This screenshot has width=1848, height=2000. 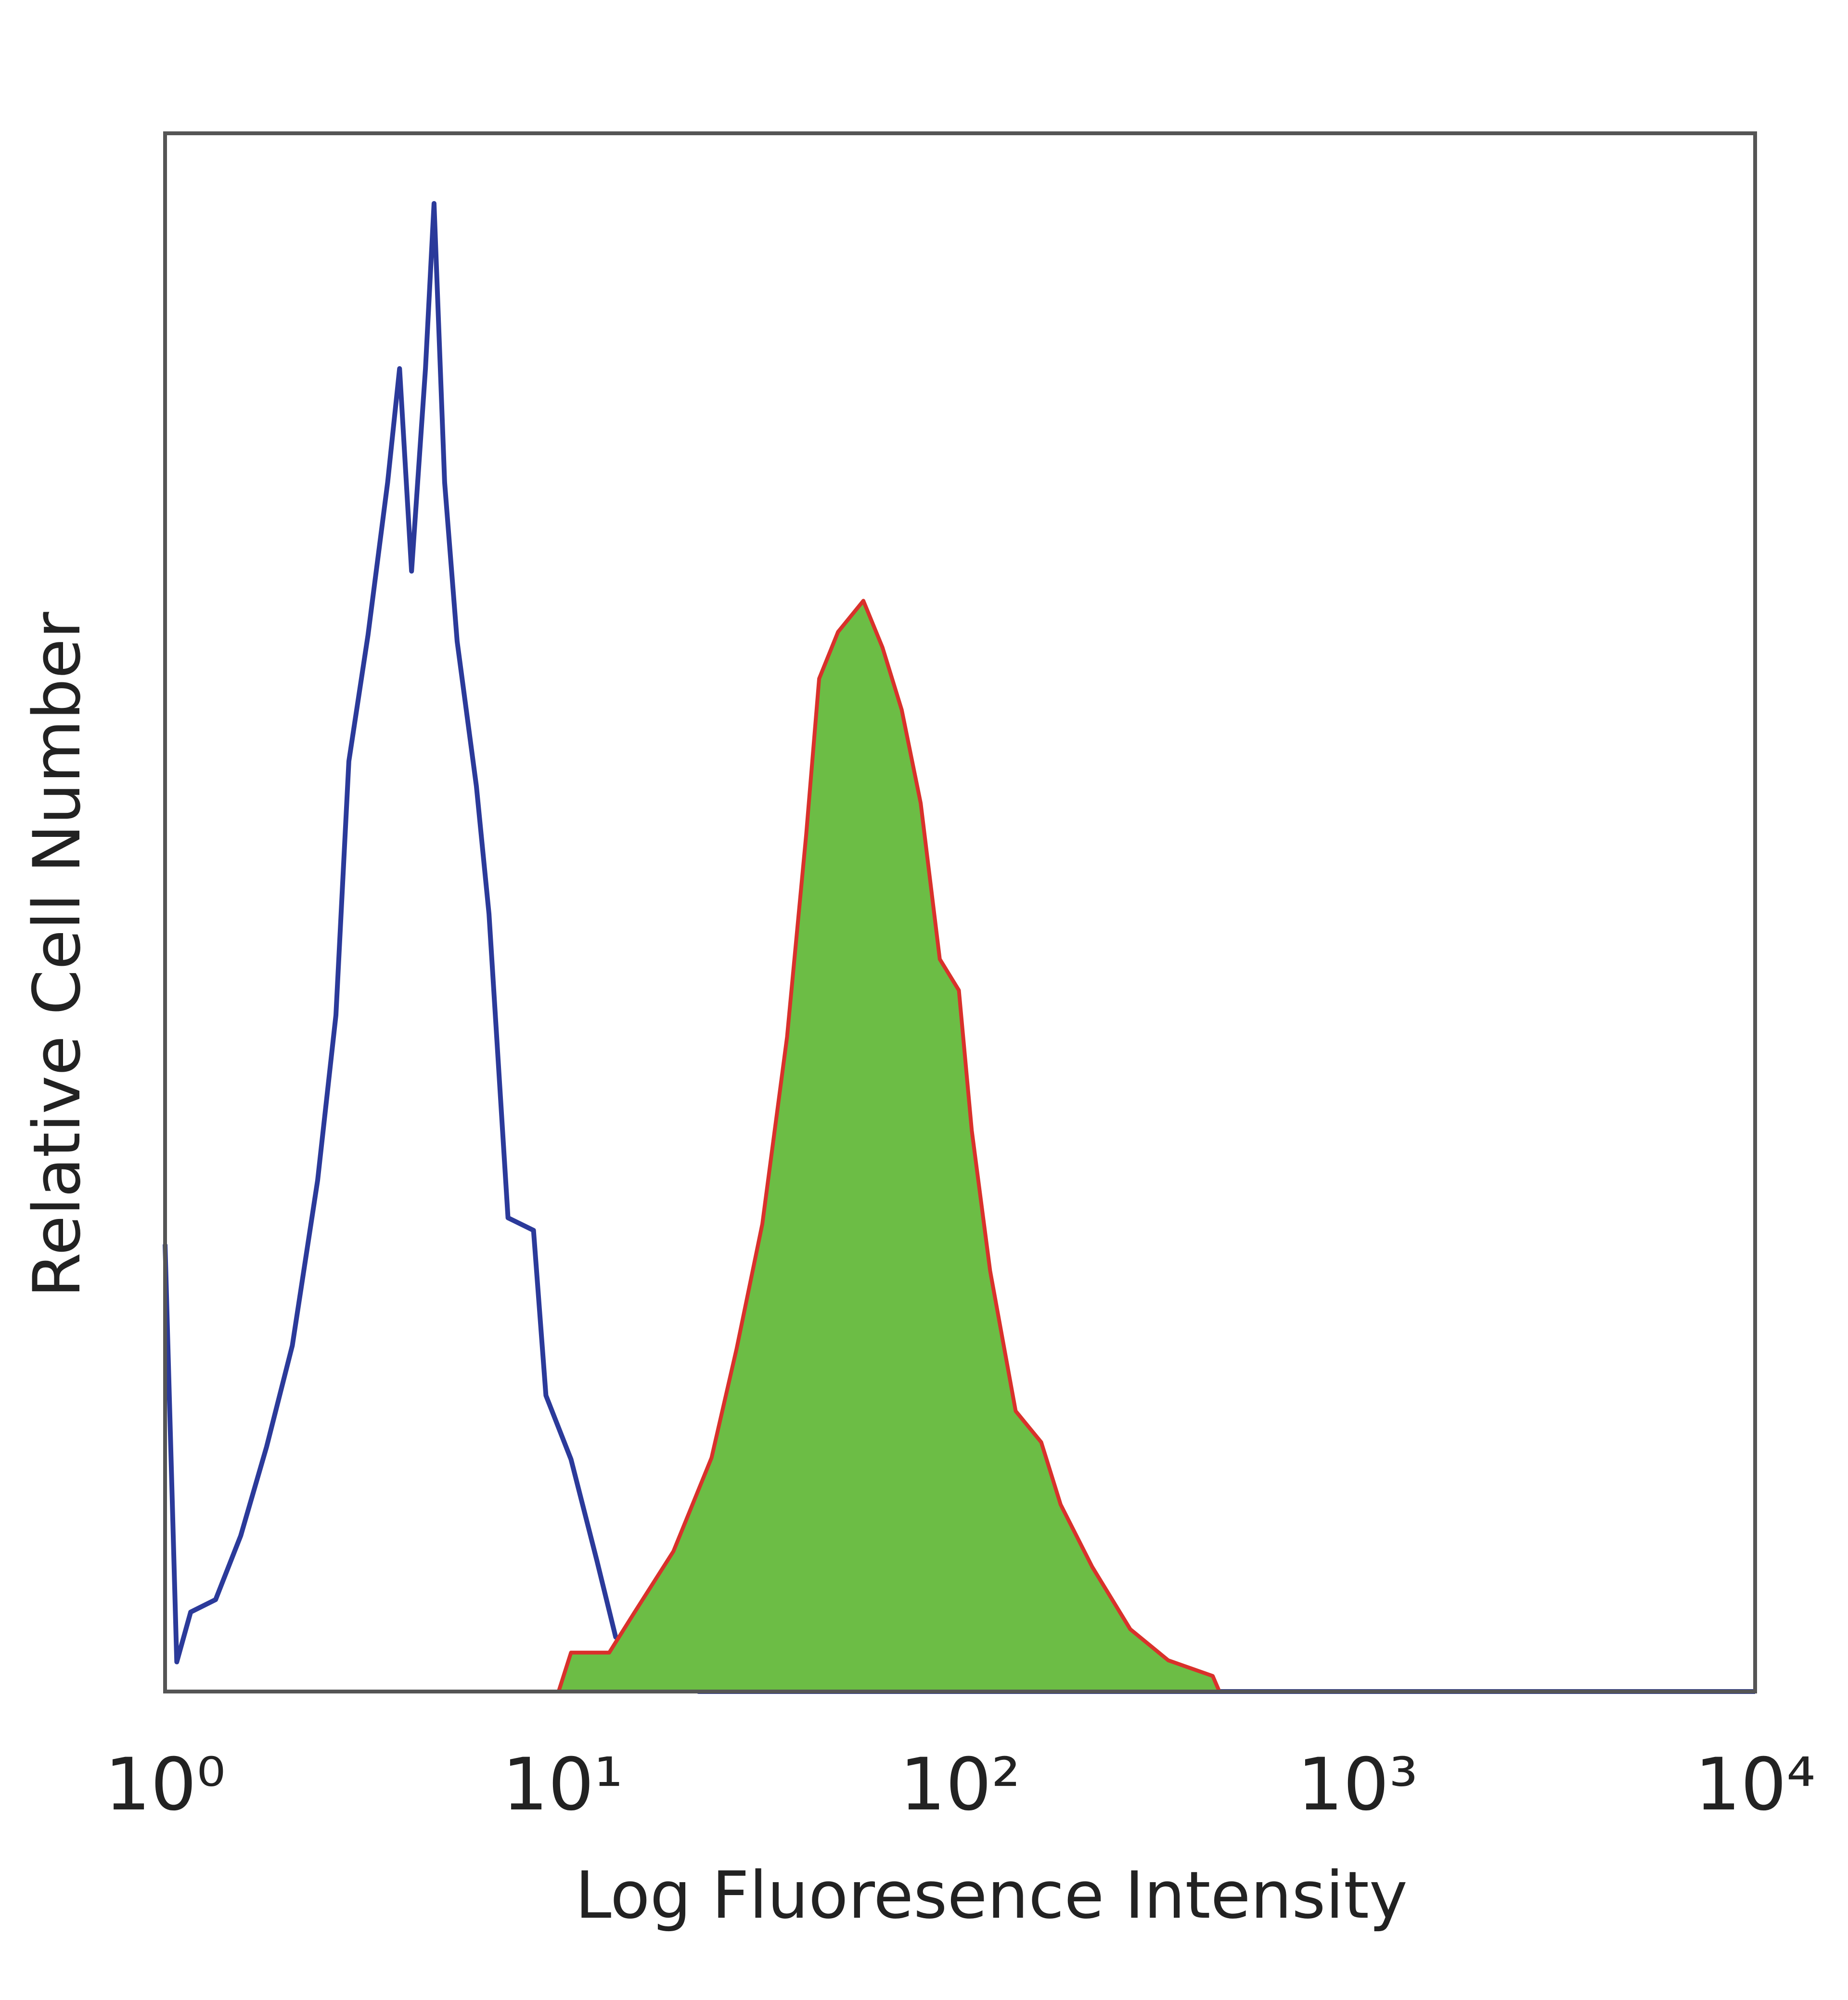 What do you see at coordinates (1357, 1785) in the screenshot?
I see `x-tick-label: 10³` at bounding box center [1357, 1785].